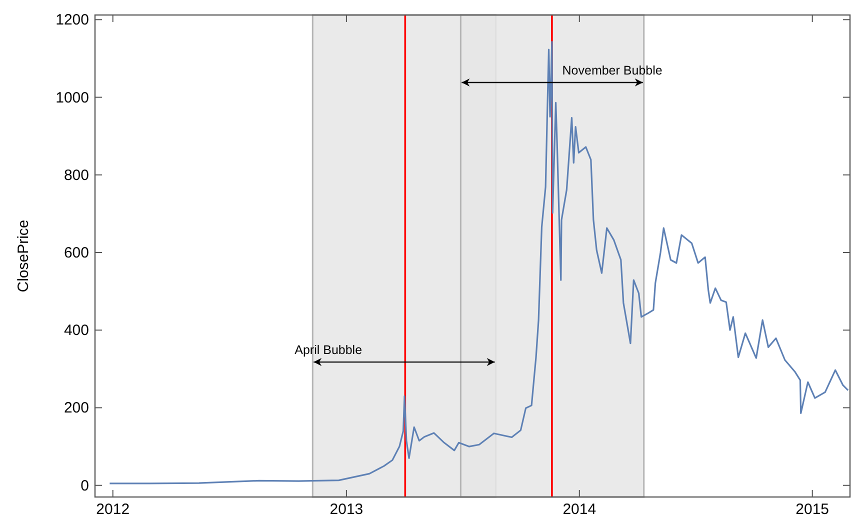 The image size is (856, 522). What do you see at coordinates (113, 509) in the screenshot?
I see `x-tick-label: 2012` at bounding box center [113, 509].